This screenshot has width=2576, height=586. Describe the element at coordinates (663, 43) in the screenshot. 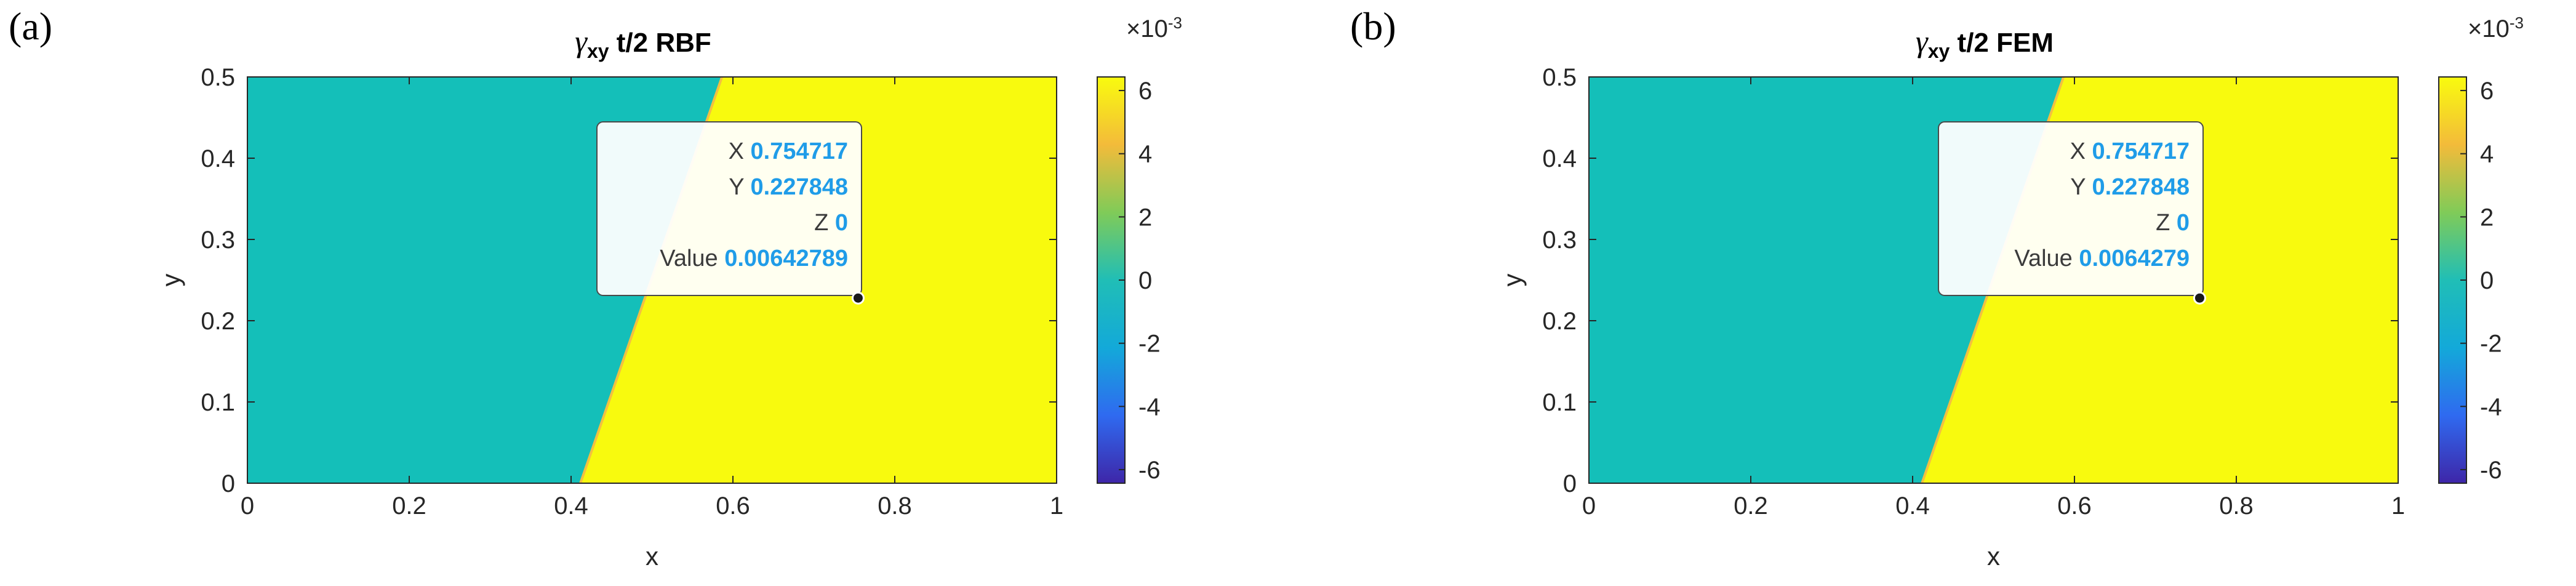

I see `title-text: t/2 RBF` at that location.